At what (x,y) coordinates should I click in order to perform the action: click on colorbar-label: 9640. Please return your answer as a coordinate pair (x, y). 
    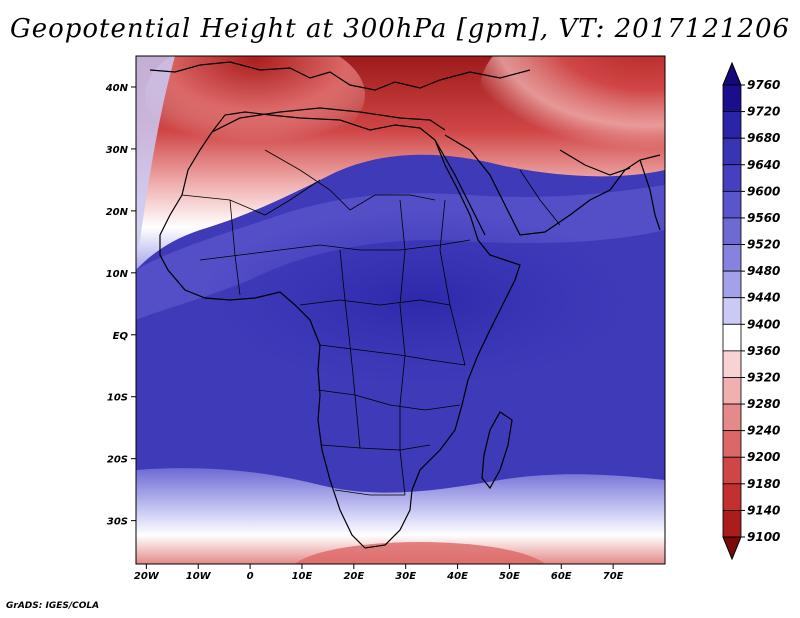
    Looking at the image, I should click on (763, 165).